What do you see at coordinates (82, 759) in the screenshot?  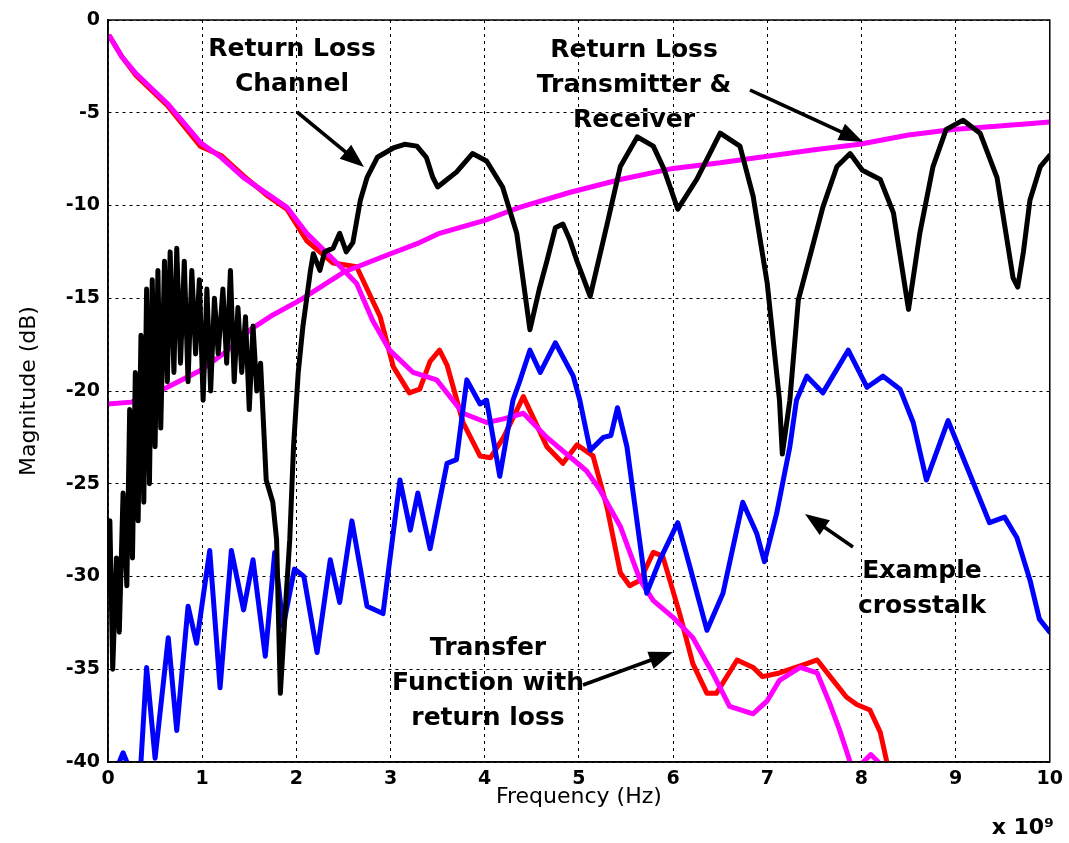 I see `y-tick-label: -40` at bounding box center [82, 759].